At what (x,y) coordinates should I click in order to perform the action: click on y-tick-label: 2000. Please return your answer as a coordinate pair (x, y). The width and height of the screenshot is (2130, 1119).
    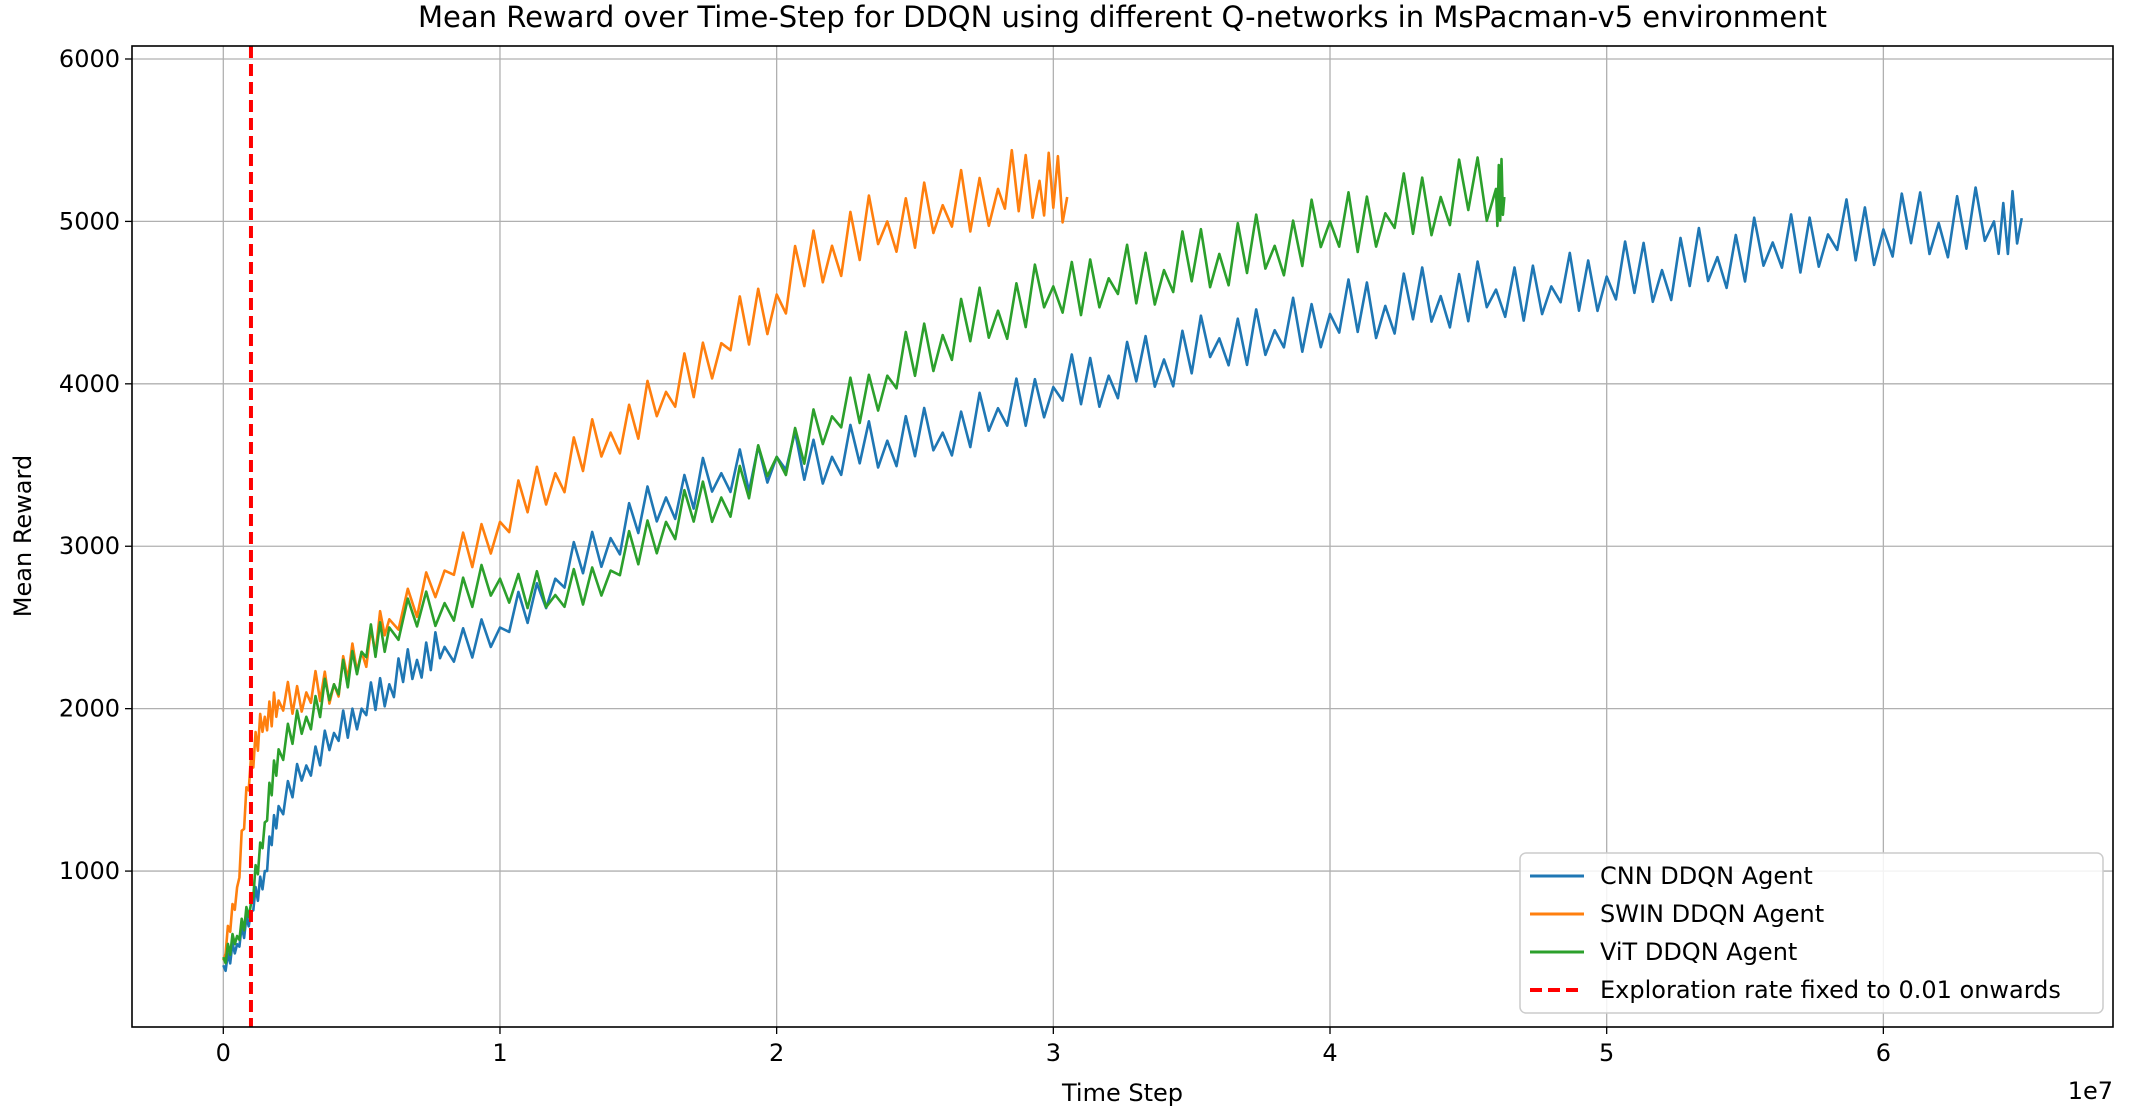
    Looking at the image, I should click on (89, 709).